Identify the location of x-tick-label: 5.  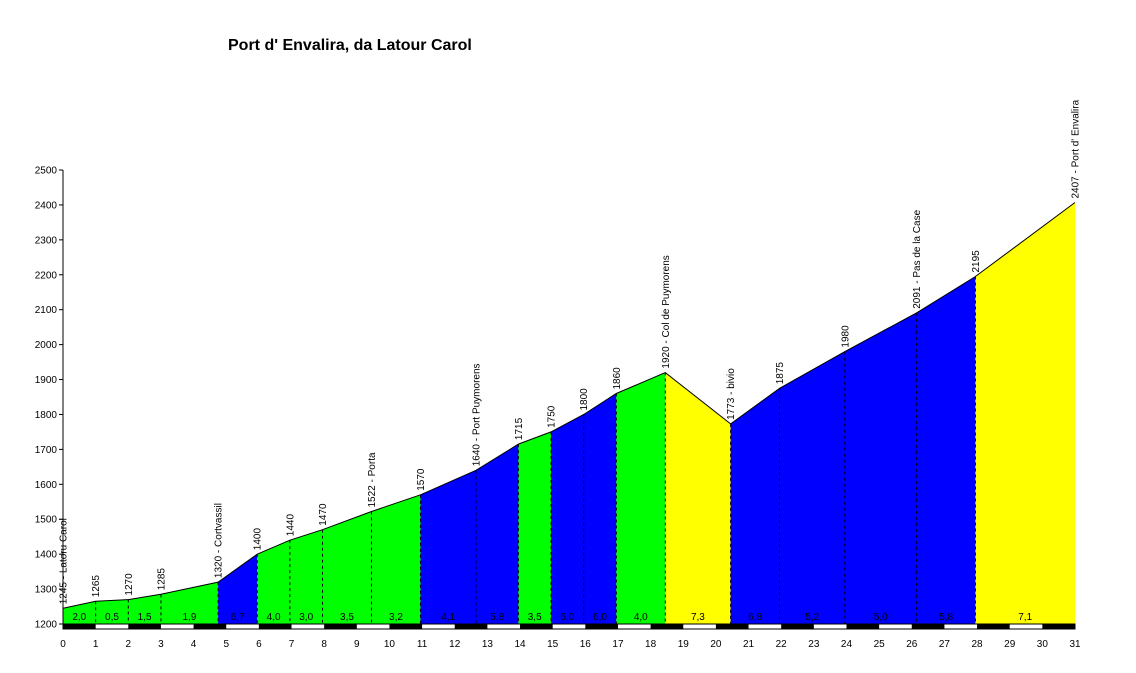
(226, 644).